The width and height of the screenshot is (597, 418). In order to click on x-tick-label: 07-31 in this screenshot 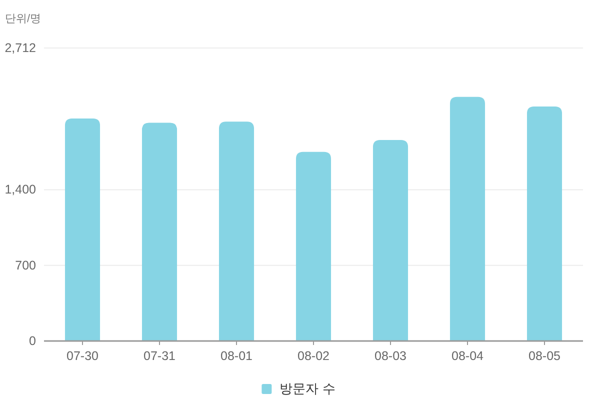, I will do `click(160, 356)`.